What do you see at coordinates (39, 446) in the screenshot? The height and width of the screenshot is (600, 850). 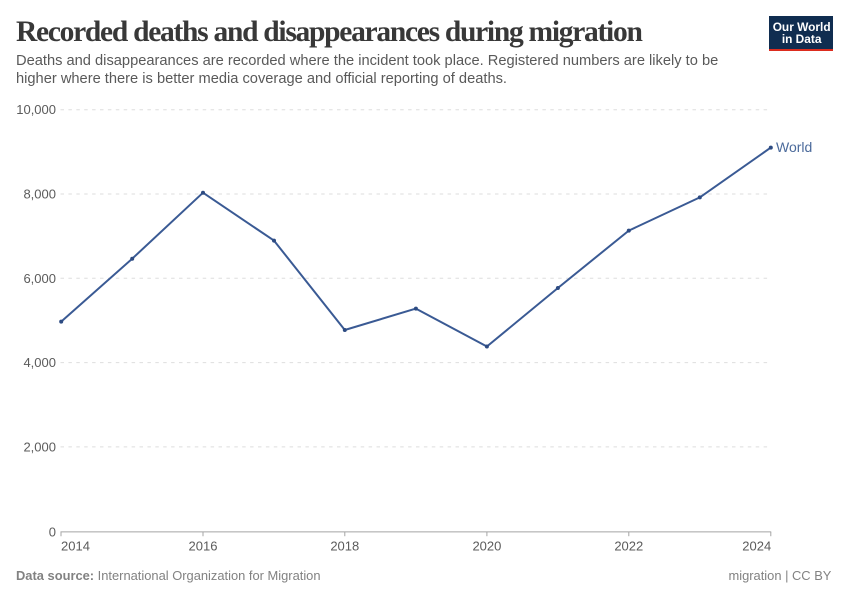 I see `svg-text: 2,000` at bounding box center [39, 446].